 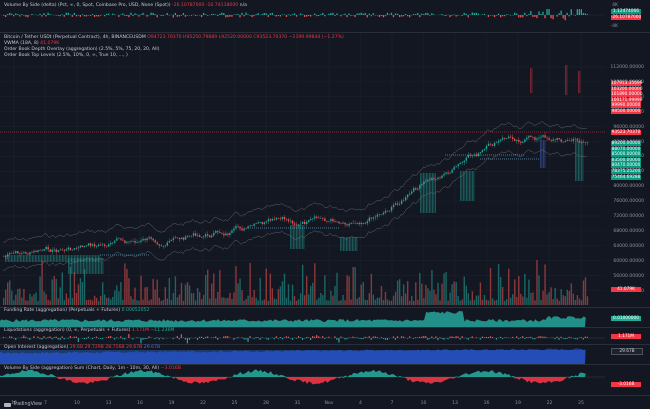 I want to click on price-tick: 56000.00000, so click(x=628, y=276).